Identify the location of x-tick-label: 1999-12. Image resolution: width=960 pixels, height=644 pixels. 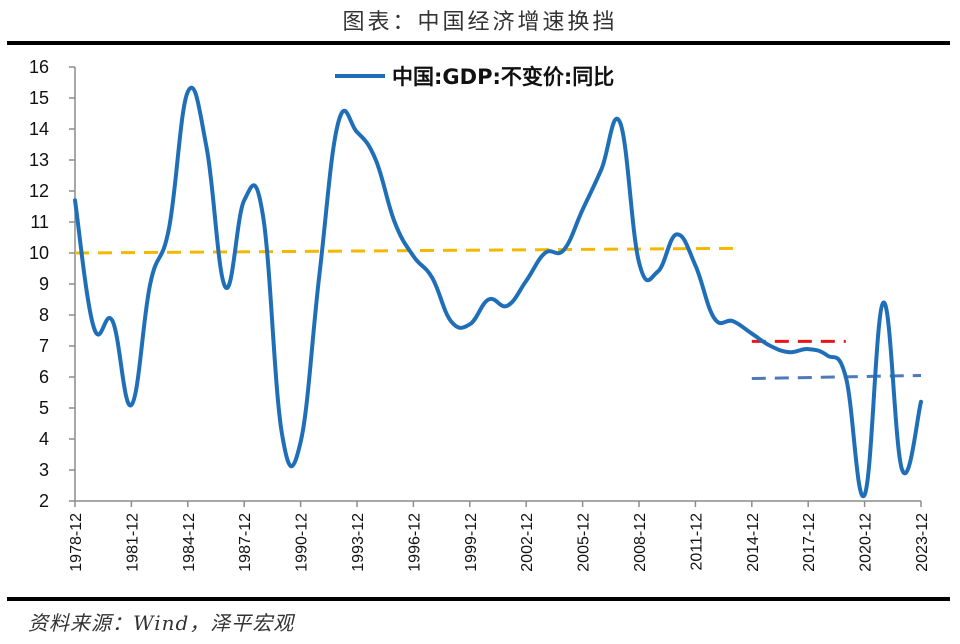
(471, 542).